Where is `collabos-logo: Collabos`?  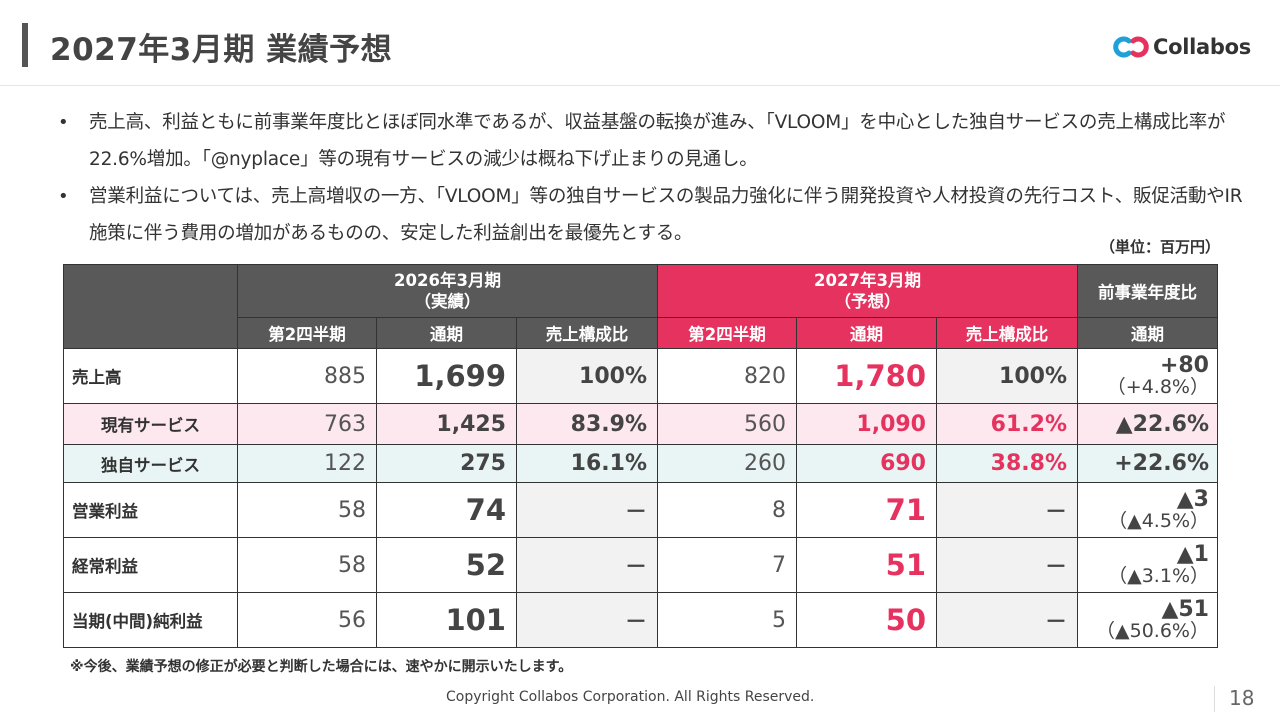 collabos-logo: Collabos is located at coordinates (1181, 47).